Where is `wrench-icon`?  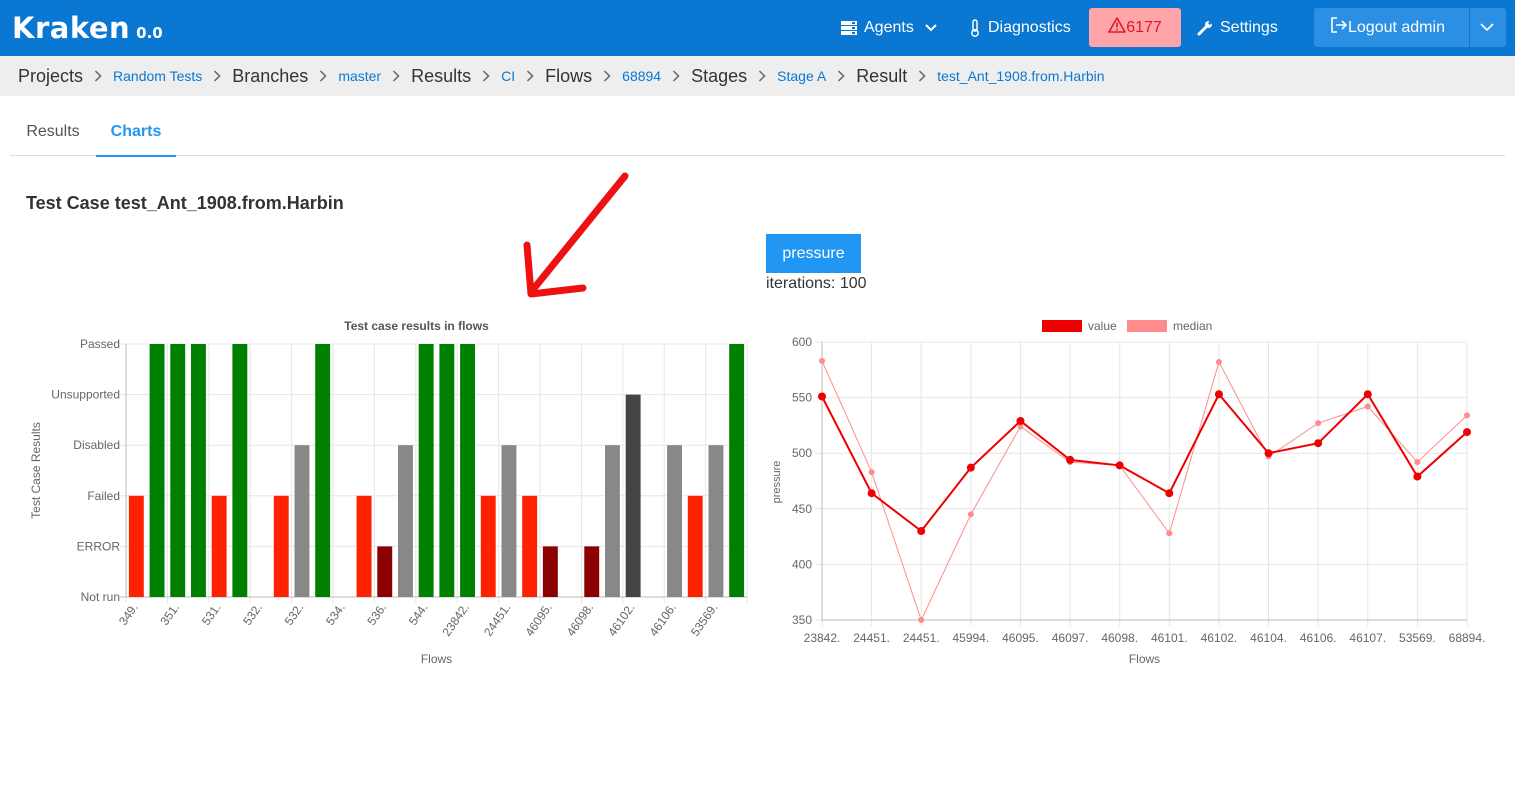 wrench-icon is located at coordinates (1205, 28).